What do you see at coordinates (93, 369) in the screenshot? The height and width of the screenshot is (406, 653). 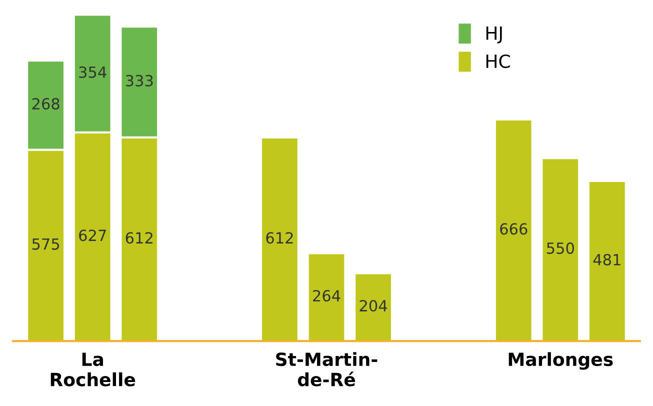 I see `x-tick-label: La Rochelle` at bounding box center [93, 369].